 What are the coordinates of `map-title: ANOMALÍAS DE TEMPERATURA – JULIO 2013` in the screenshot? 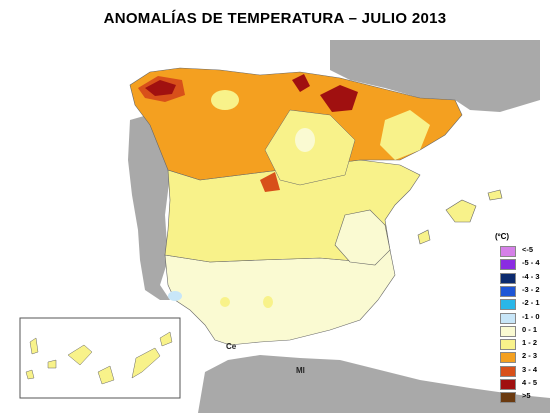 It's located at (275, 18).